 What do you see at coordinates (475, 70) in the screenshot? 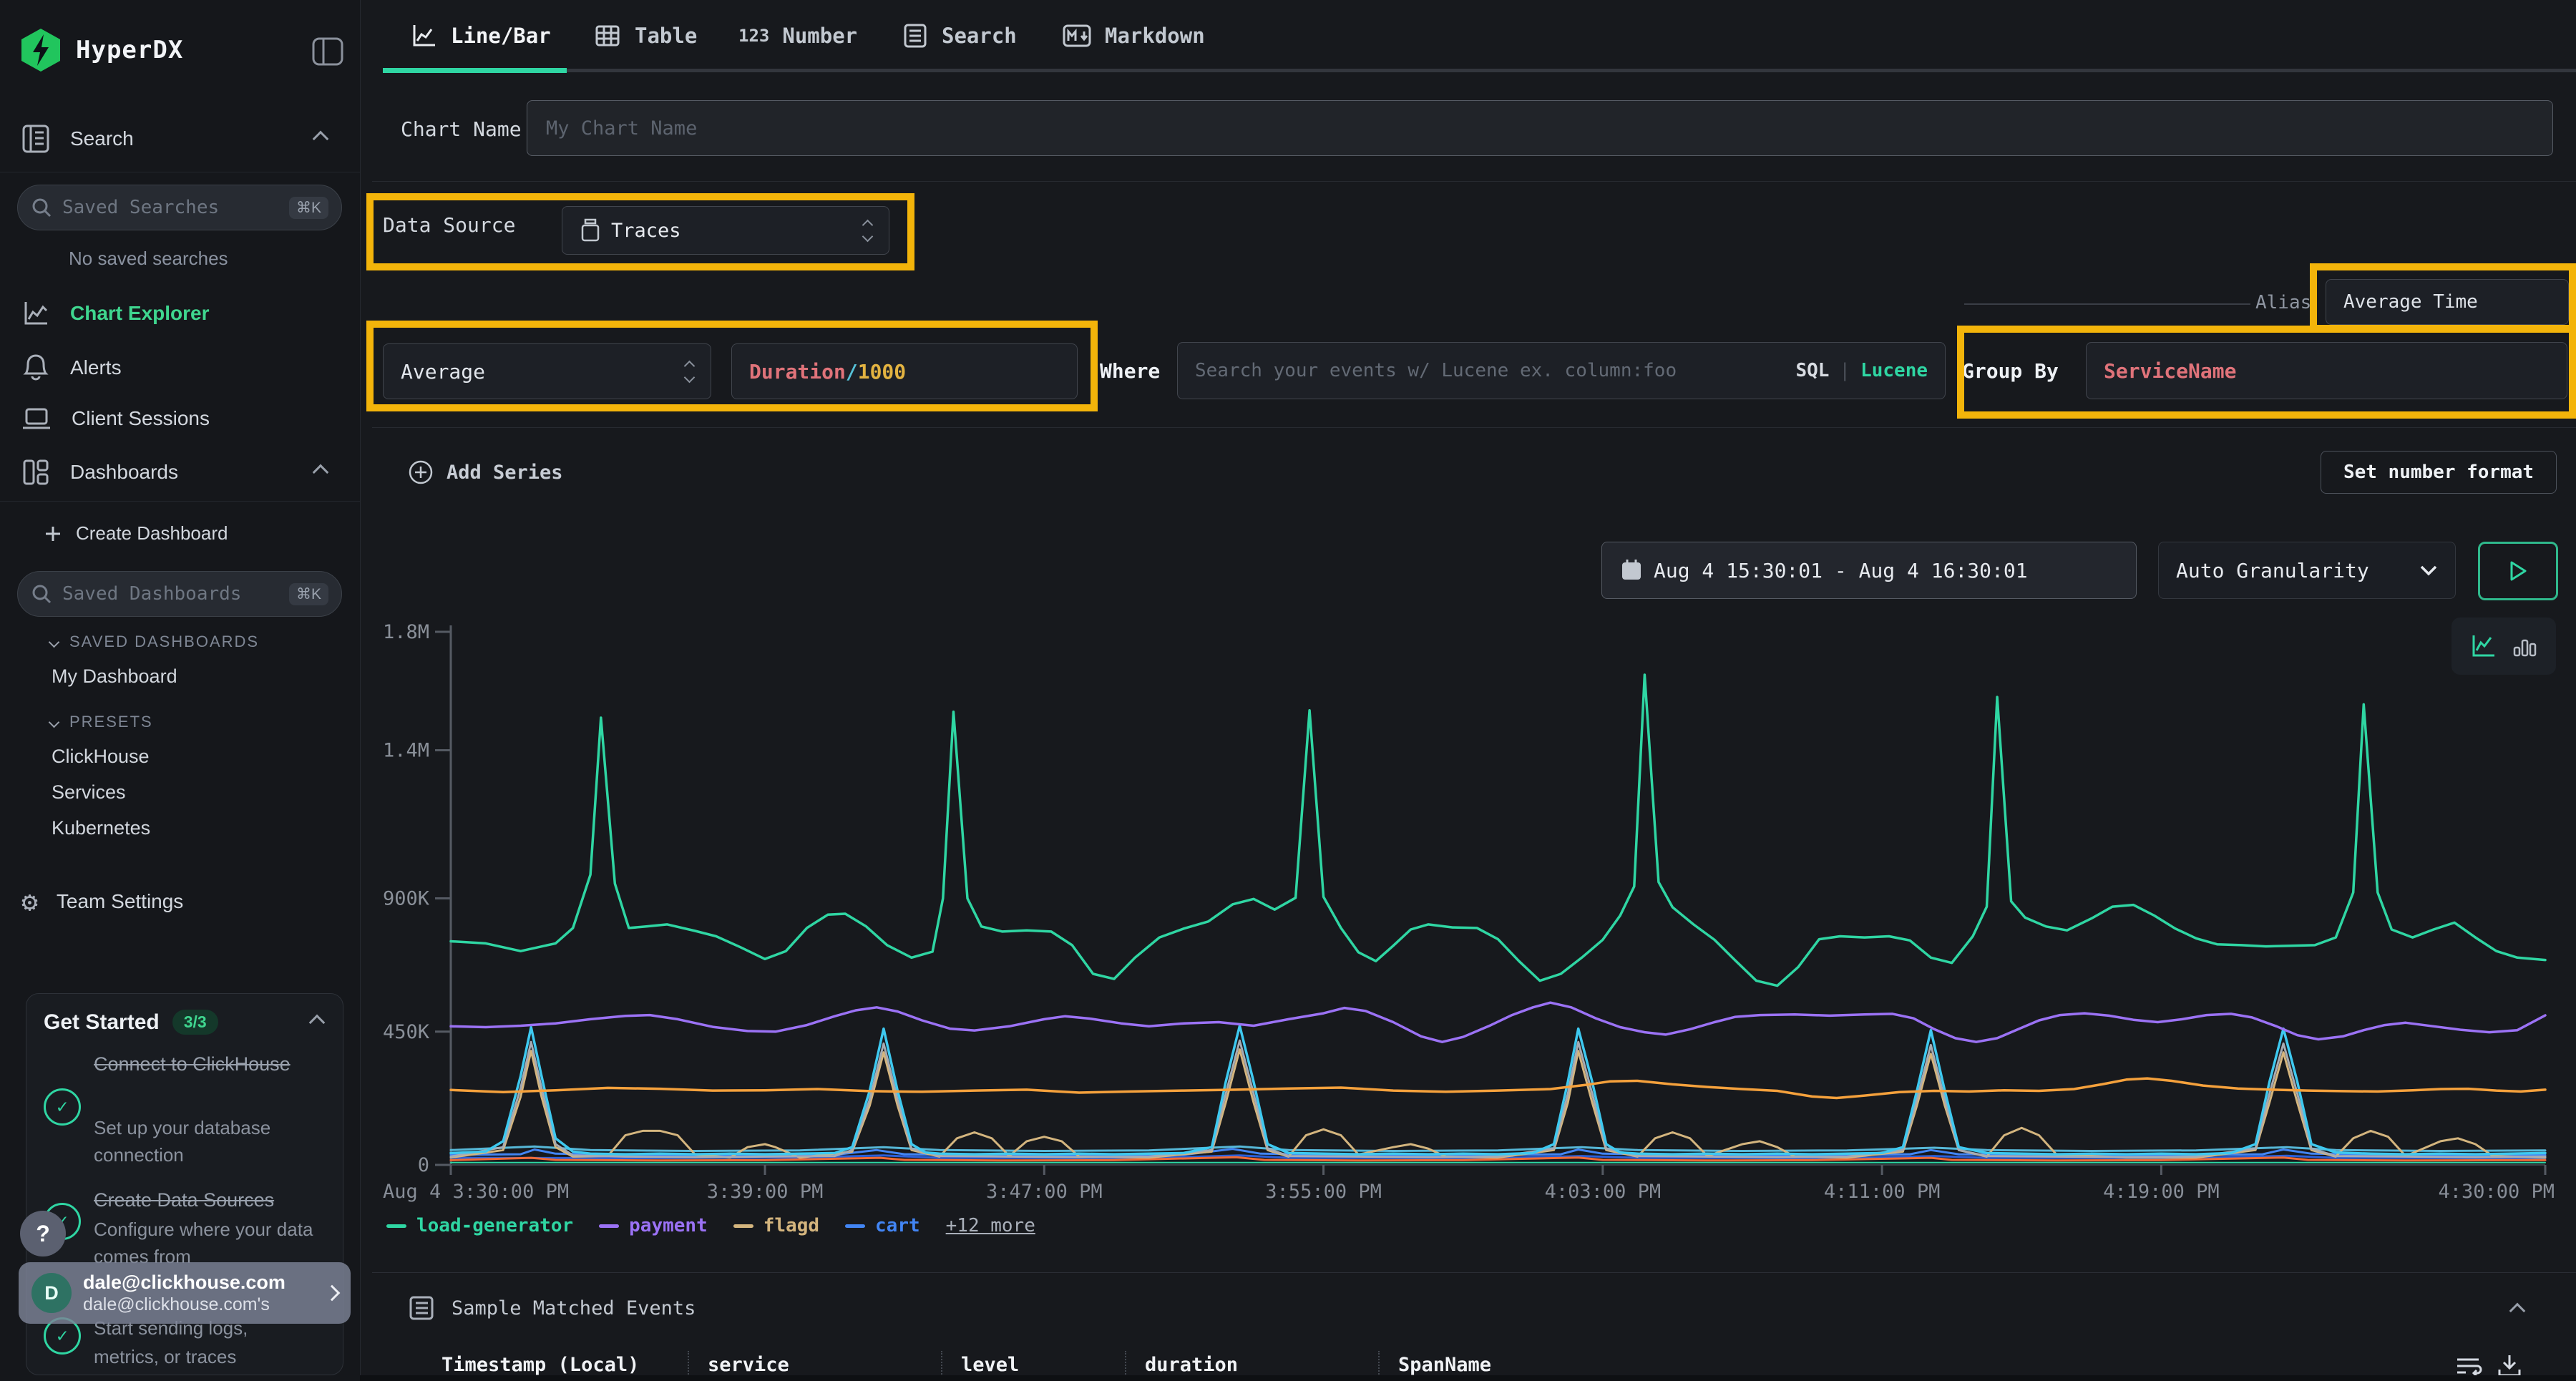
I see `active-tab-indicator` at bounding box center [475, 70].